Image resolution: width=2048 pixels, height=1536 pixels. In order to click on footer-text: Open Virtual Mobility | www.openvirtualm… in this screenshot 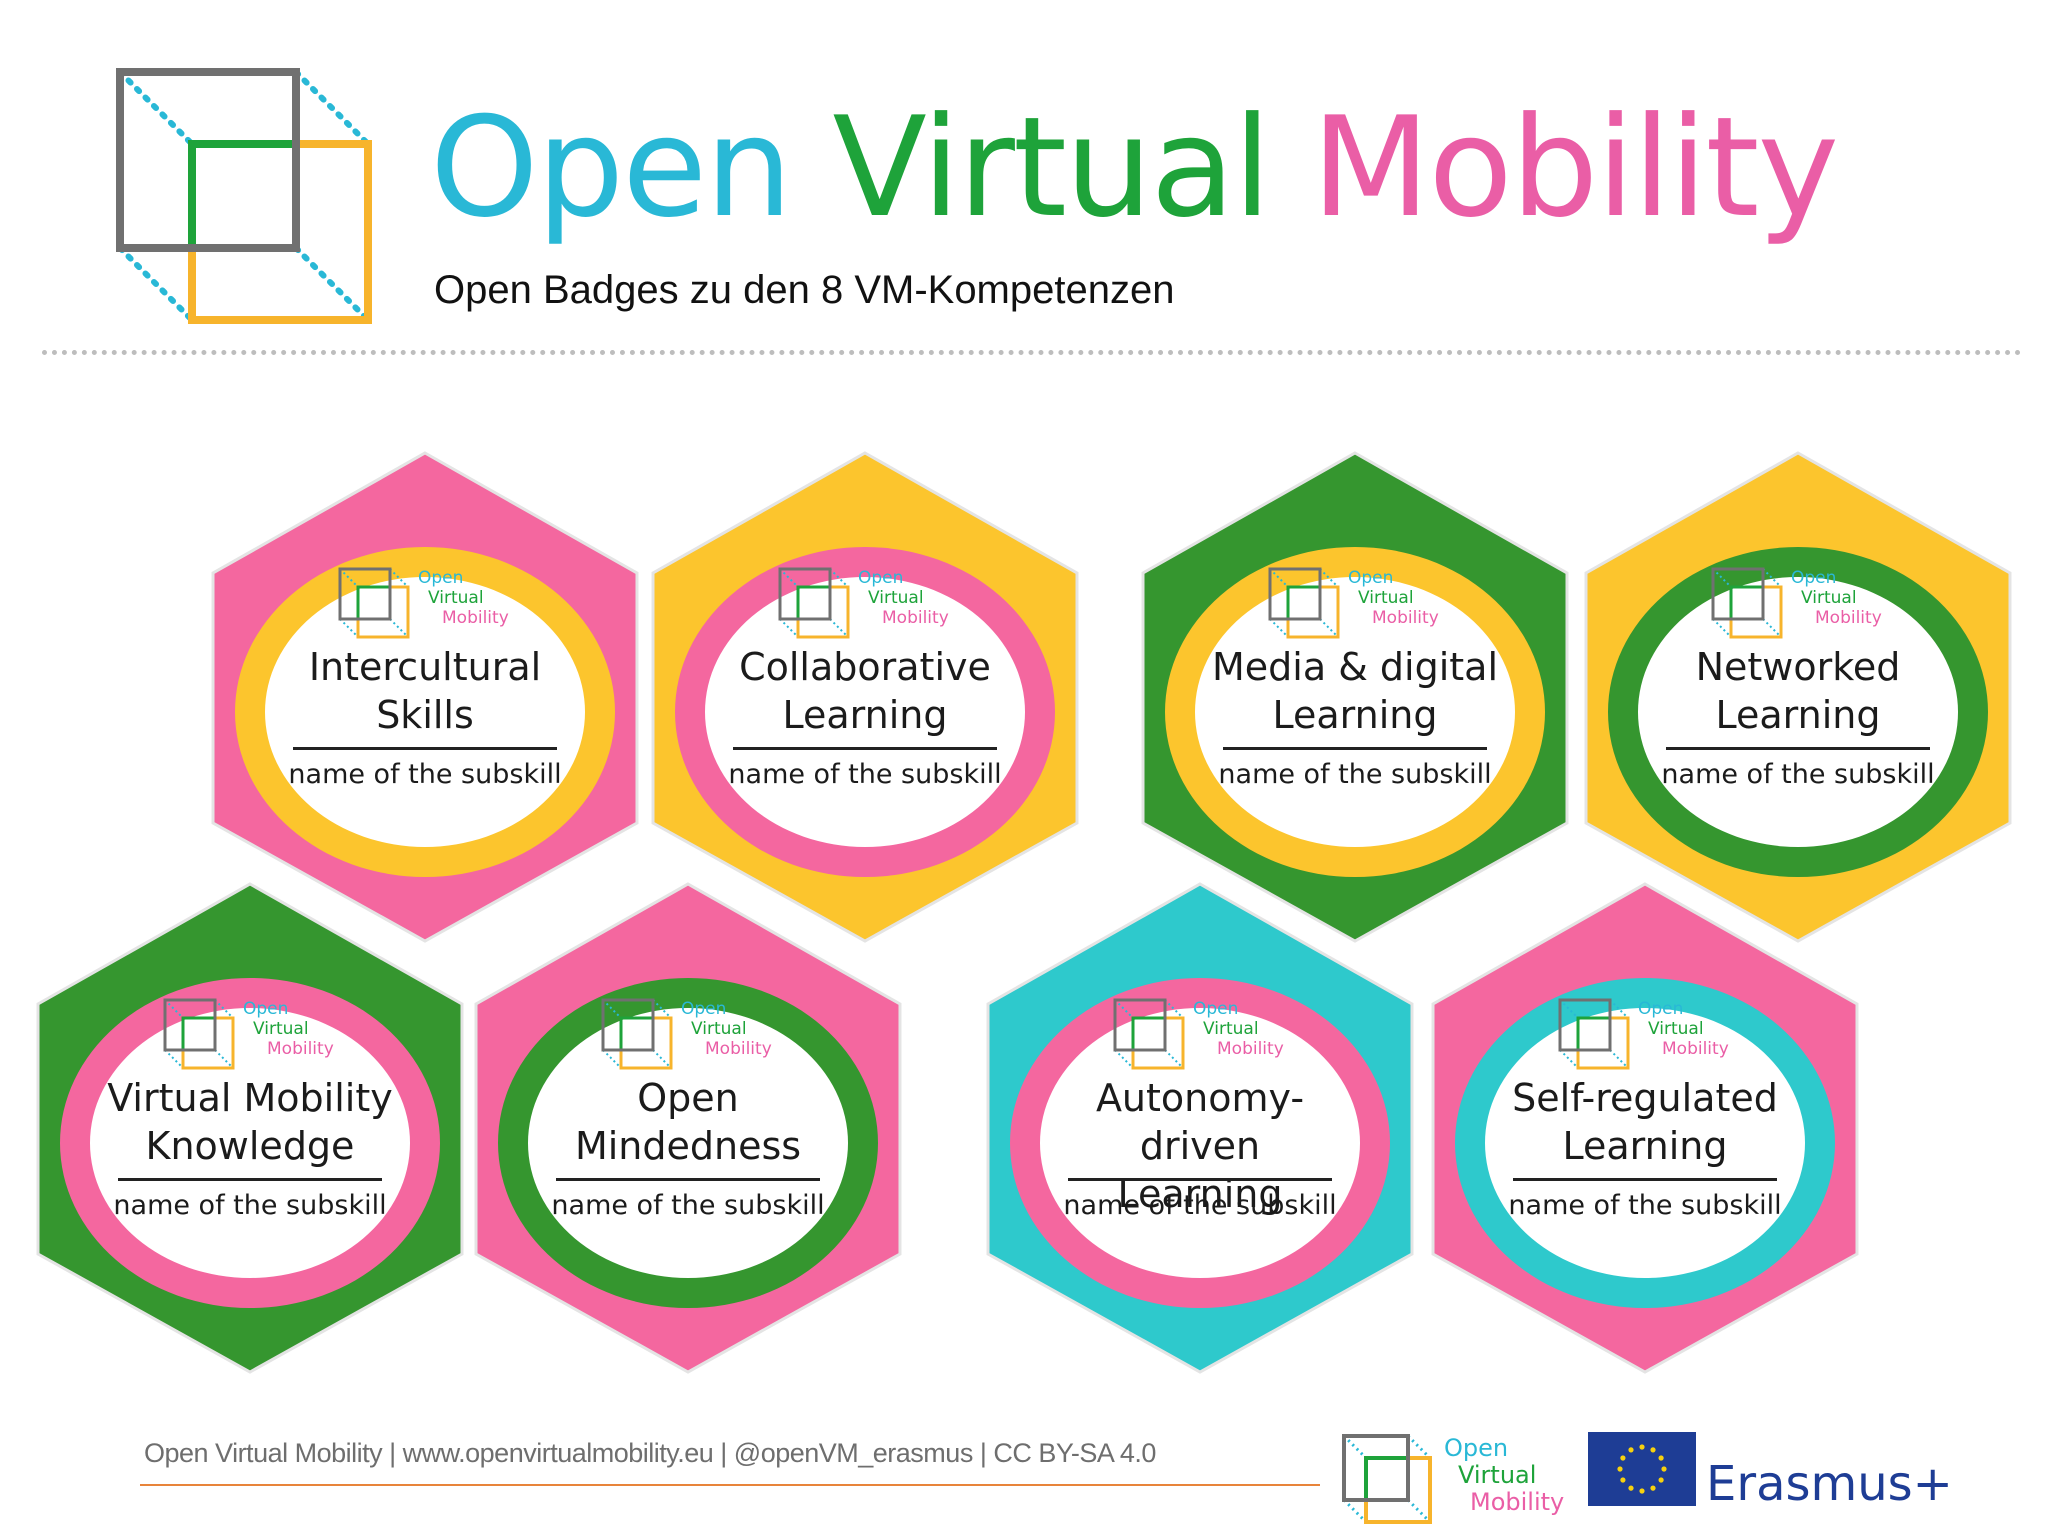, I will do `click(650, 1453)`.